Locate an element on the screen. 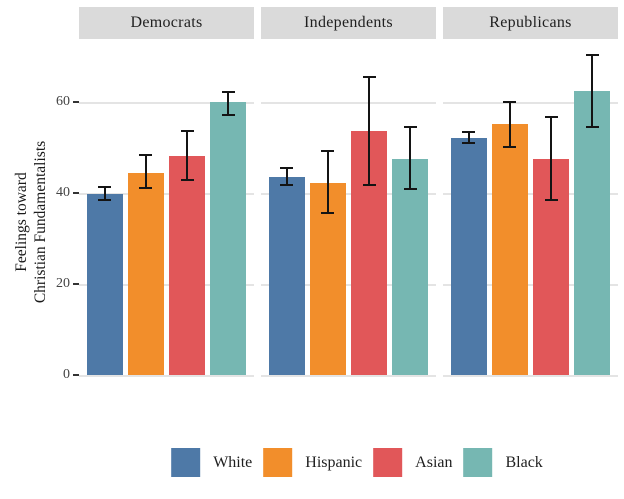 This screenshot has width=624, height=499. error-bar-white-republicans is located at coordinates (468, 137).